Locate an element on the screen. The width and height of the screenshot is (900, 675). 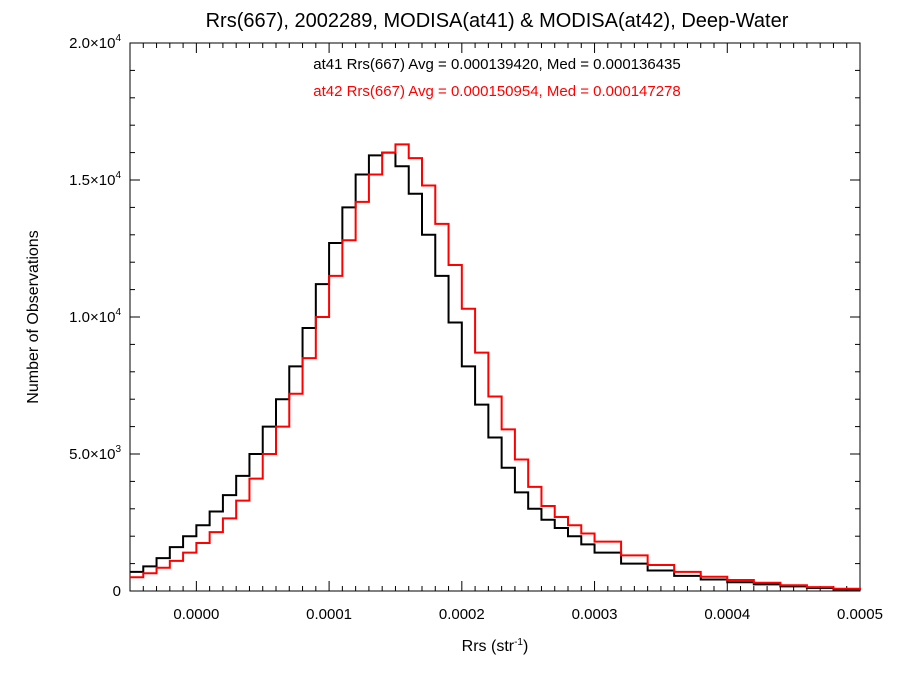
x-tick-label: 0.0004 is located at coordinates (727, 614).